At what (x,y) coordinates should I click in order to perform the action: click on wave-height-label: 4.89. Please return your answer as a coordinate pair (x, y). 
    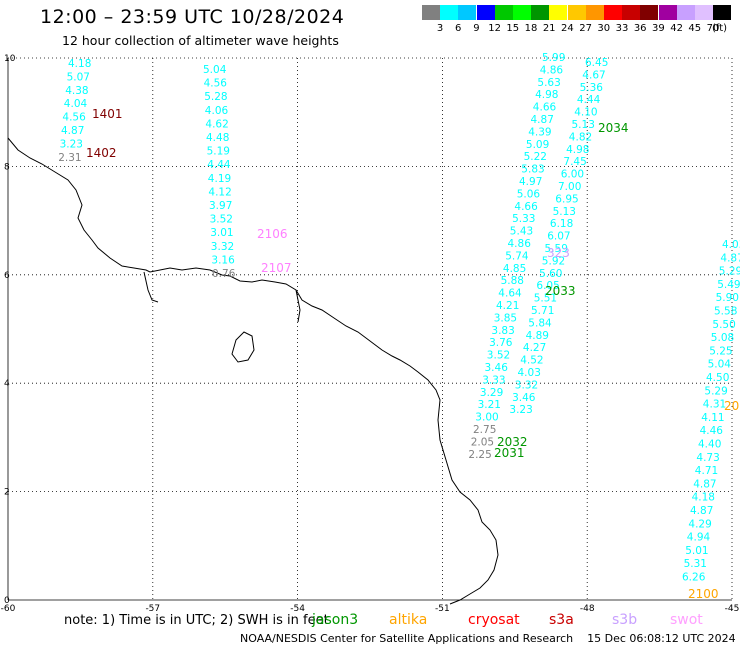
    Looking at the image, I should click on (537, 336).